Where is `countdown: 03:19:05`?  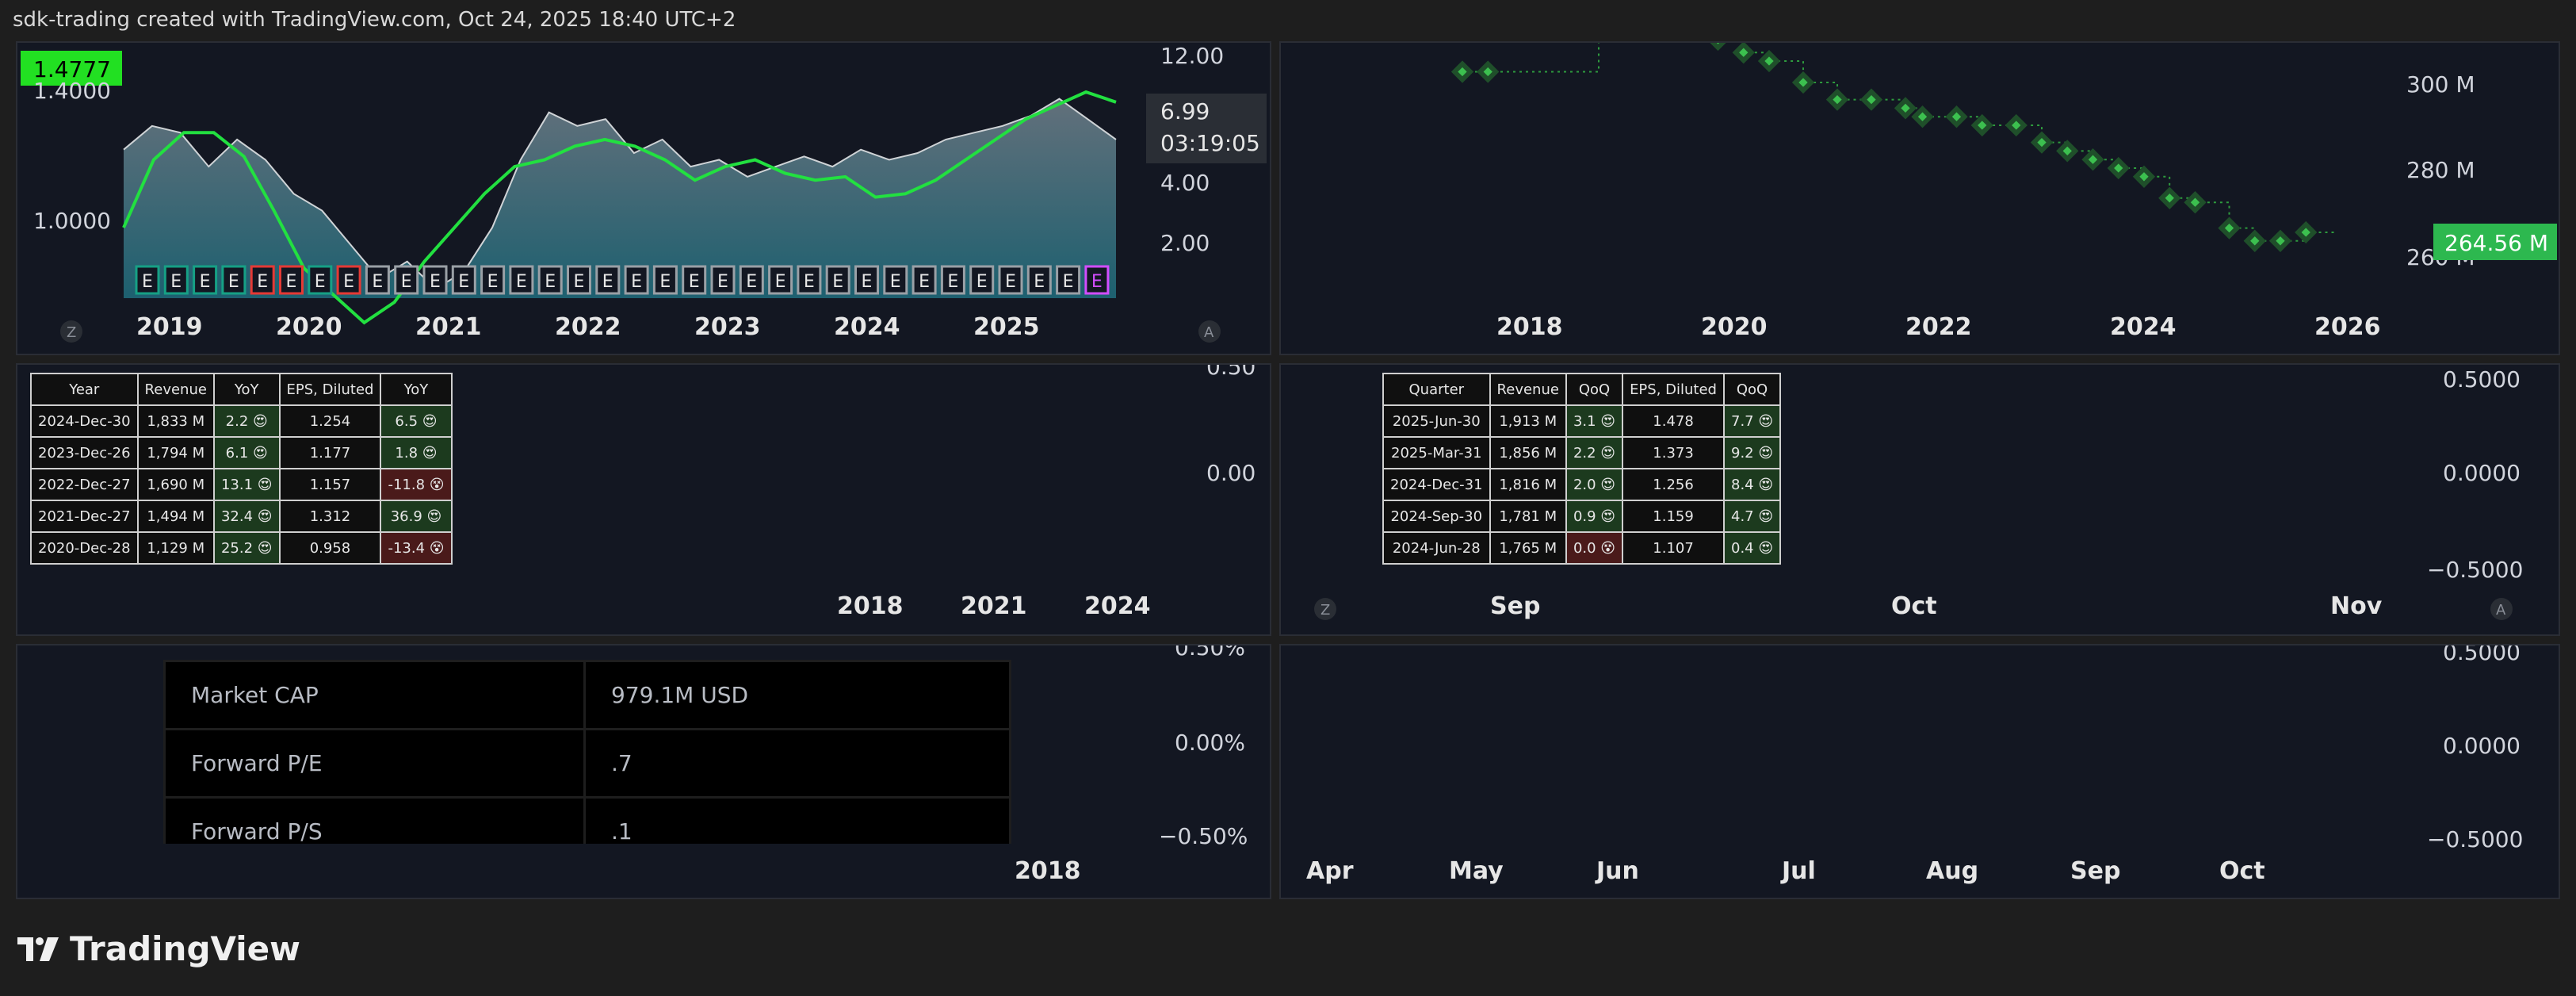
countdown: 03:19:05 is located at coordinates (1210, 143).